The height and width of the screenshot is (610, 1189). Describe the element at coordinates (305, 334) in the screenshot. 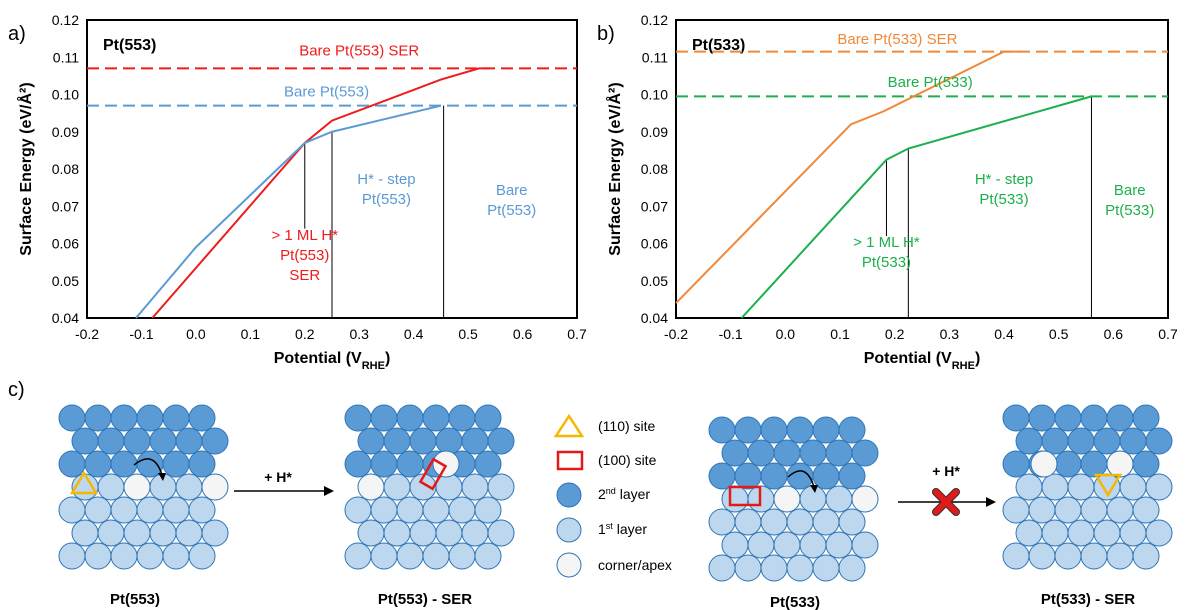

I see `x-tick-label: 0.2` at that location.